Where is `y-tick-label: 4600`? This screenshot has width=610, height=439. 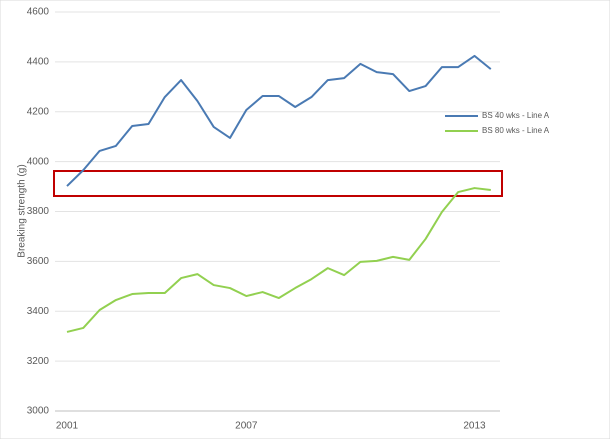
y-tick-label: 4600 is located at coordinates (38, 12).